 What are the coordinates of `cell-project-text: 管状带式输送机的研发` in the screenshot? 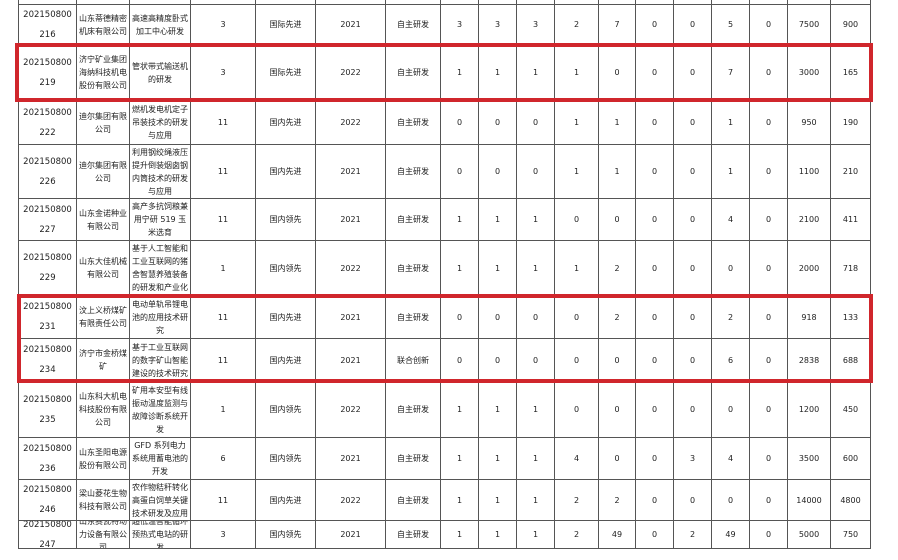 It's located at (160, 72).